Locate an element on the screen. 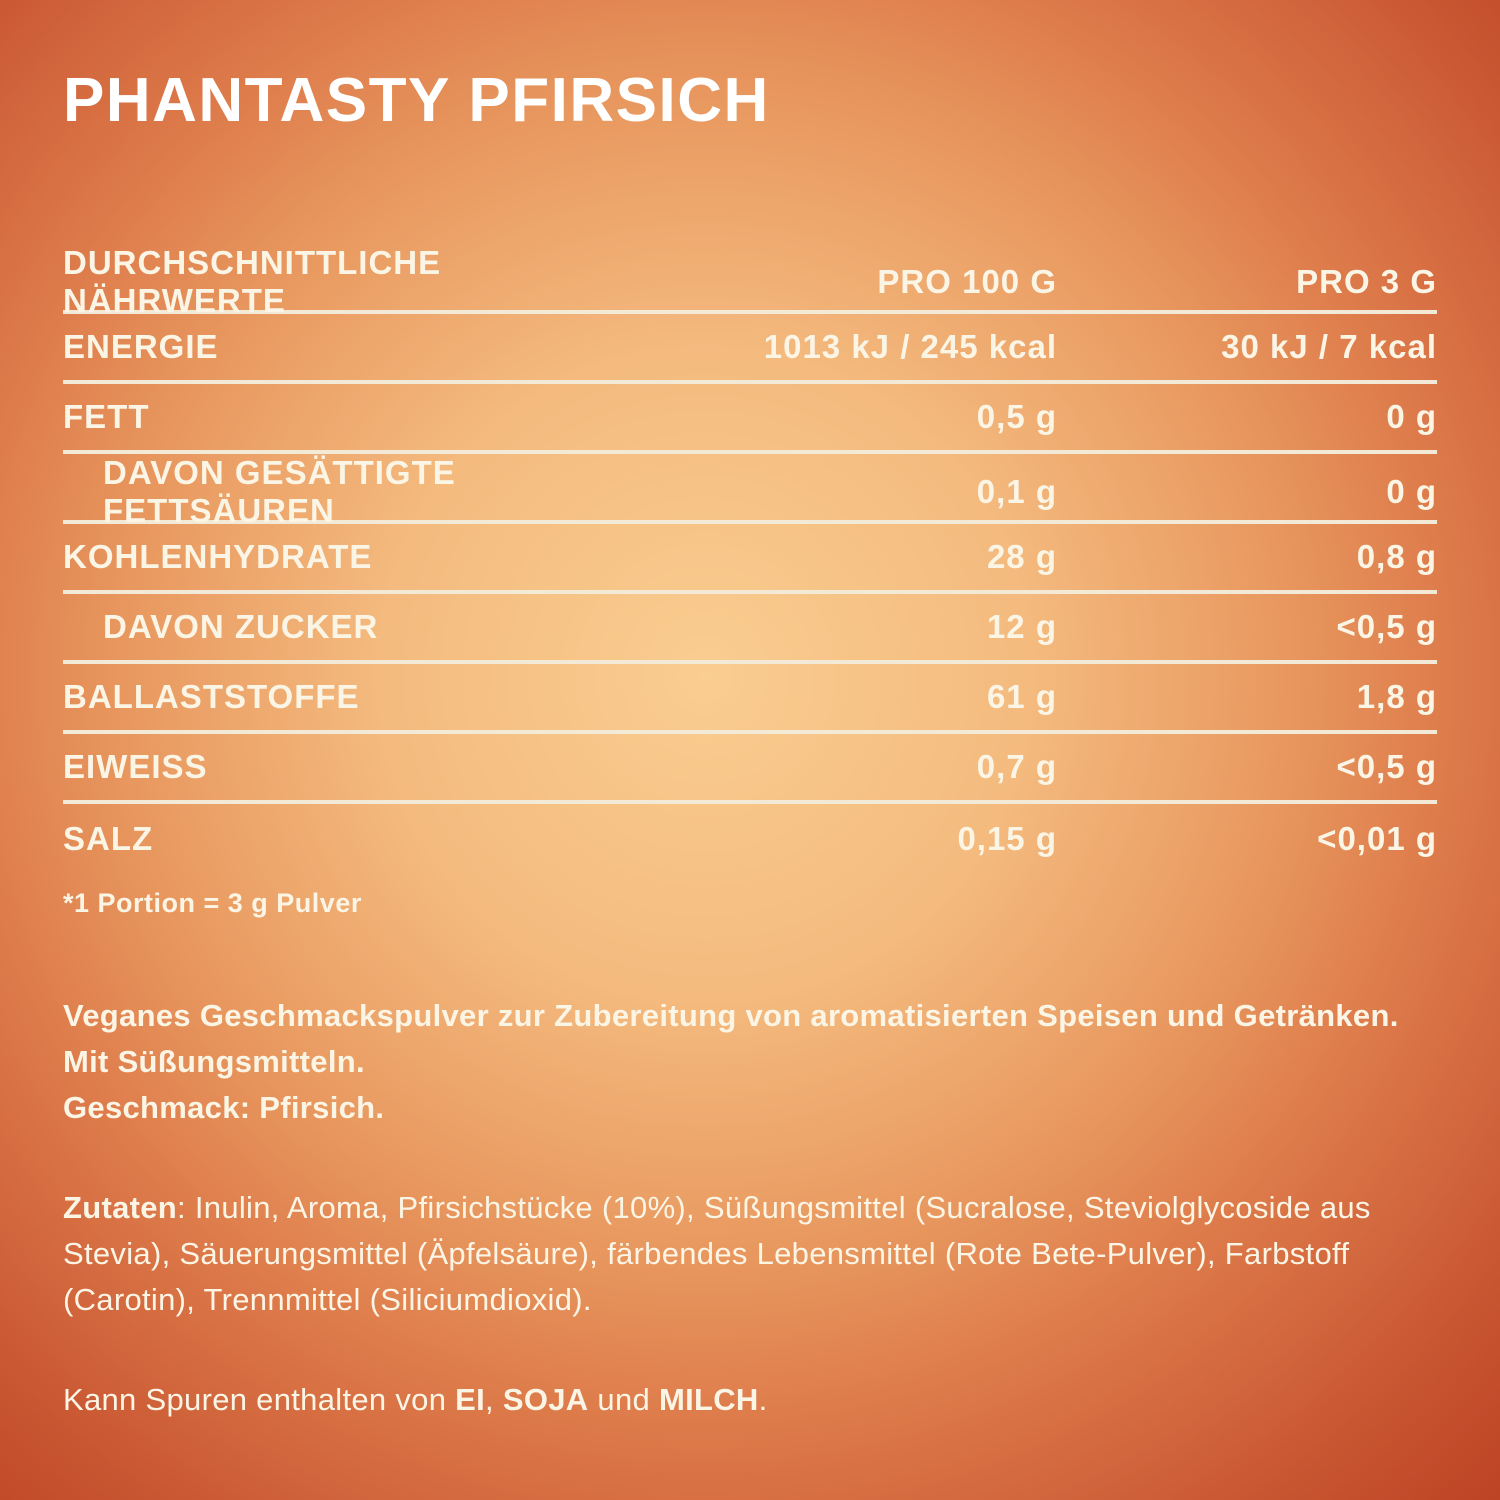  table-row: FETT 0,5 g 0 g is located at coordinates (750, 419).